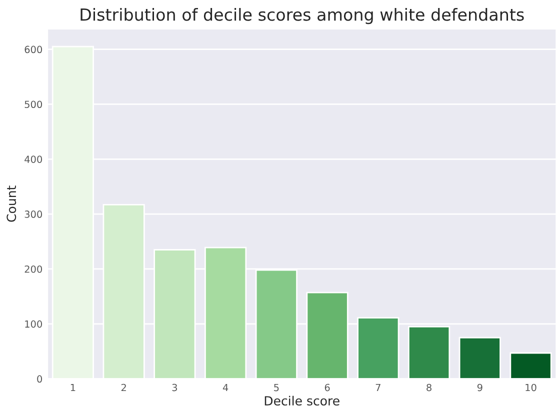 The width and height of the screenshot is (559, 414). I want to click on y-tick-label: 100, so click(33, 324).